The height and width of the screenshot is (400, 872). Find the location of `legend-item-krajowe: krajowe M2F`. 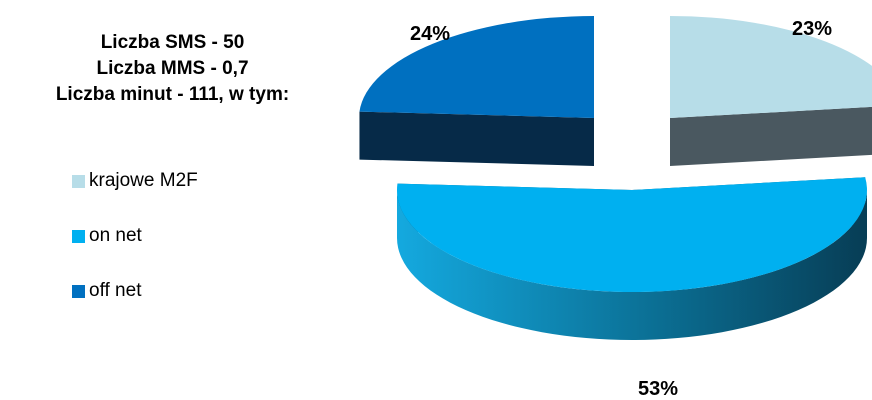

legend-item-krajowe: krajowe M2F is located at coordinates (135, 181).